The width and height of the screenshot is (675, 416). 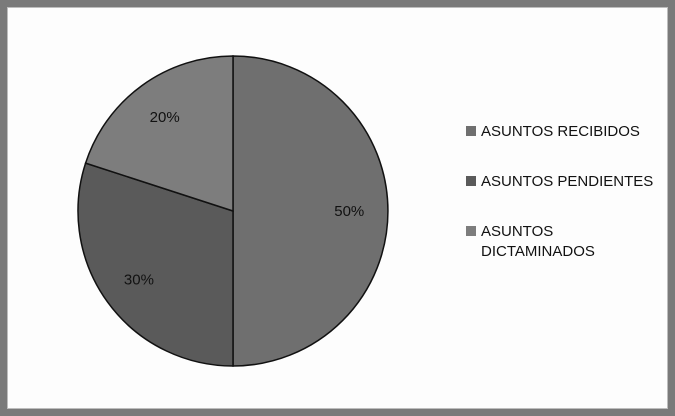 I want to click on legend-label-recibidos: ASUNTOS RECIBIDOS, so click(x=560, y=131).